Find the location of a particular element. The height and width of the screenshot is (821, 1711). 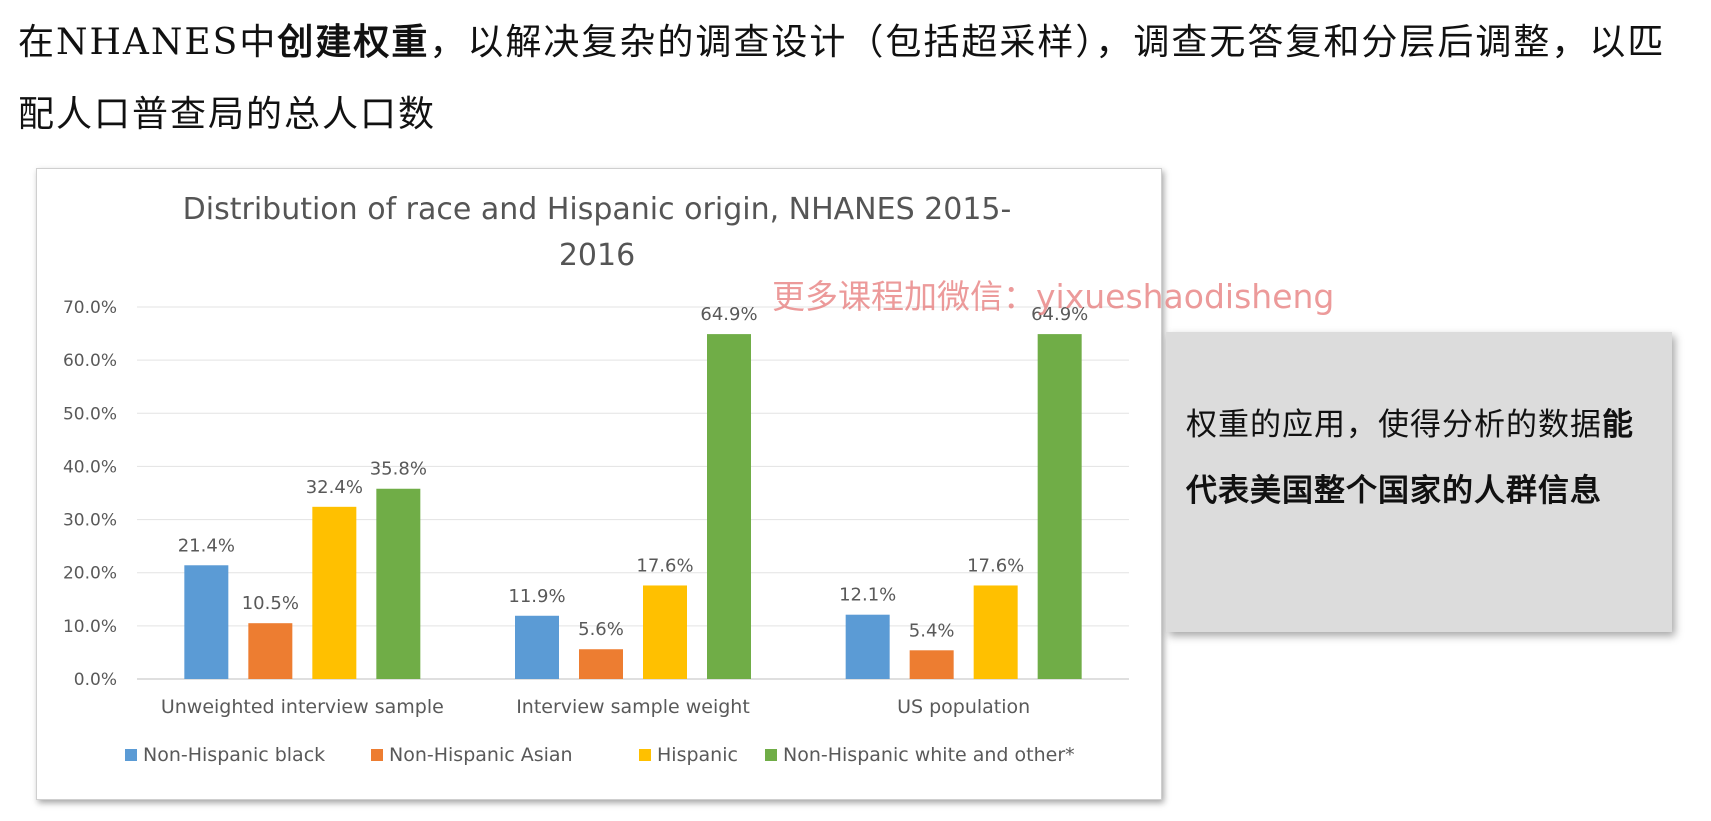

heading-part1: 在NHANES中 is located at coordinates (148, 42).